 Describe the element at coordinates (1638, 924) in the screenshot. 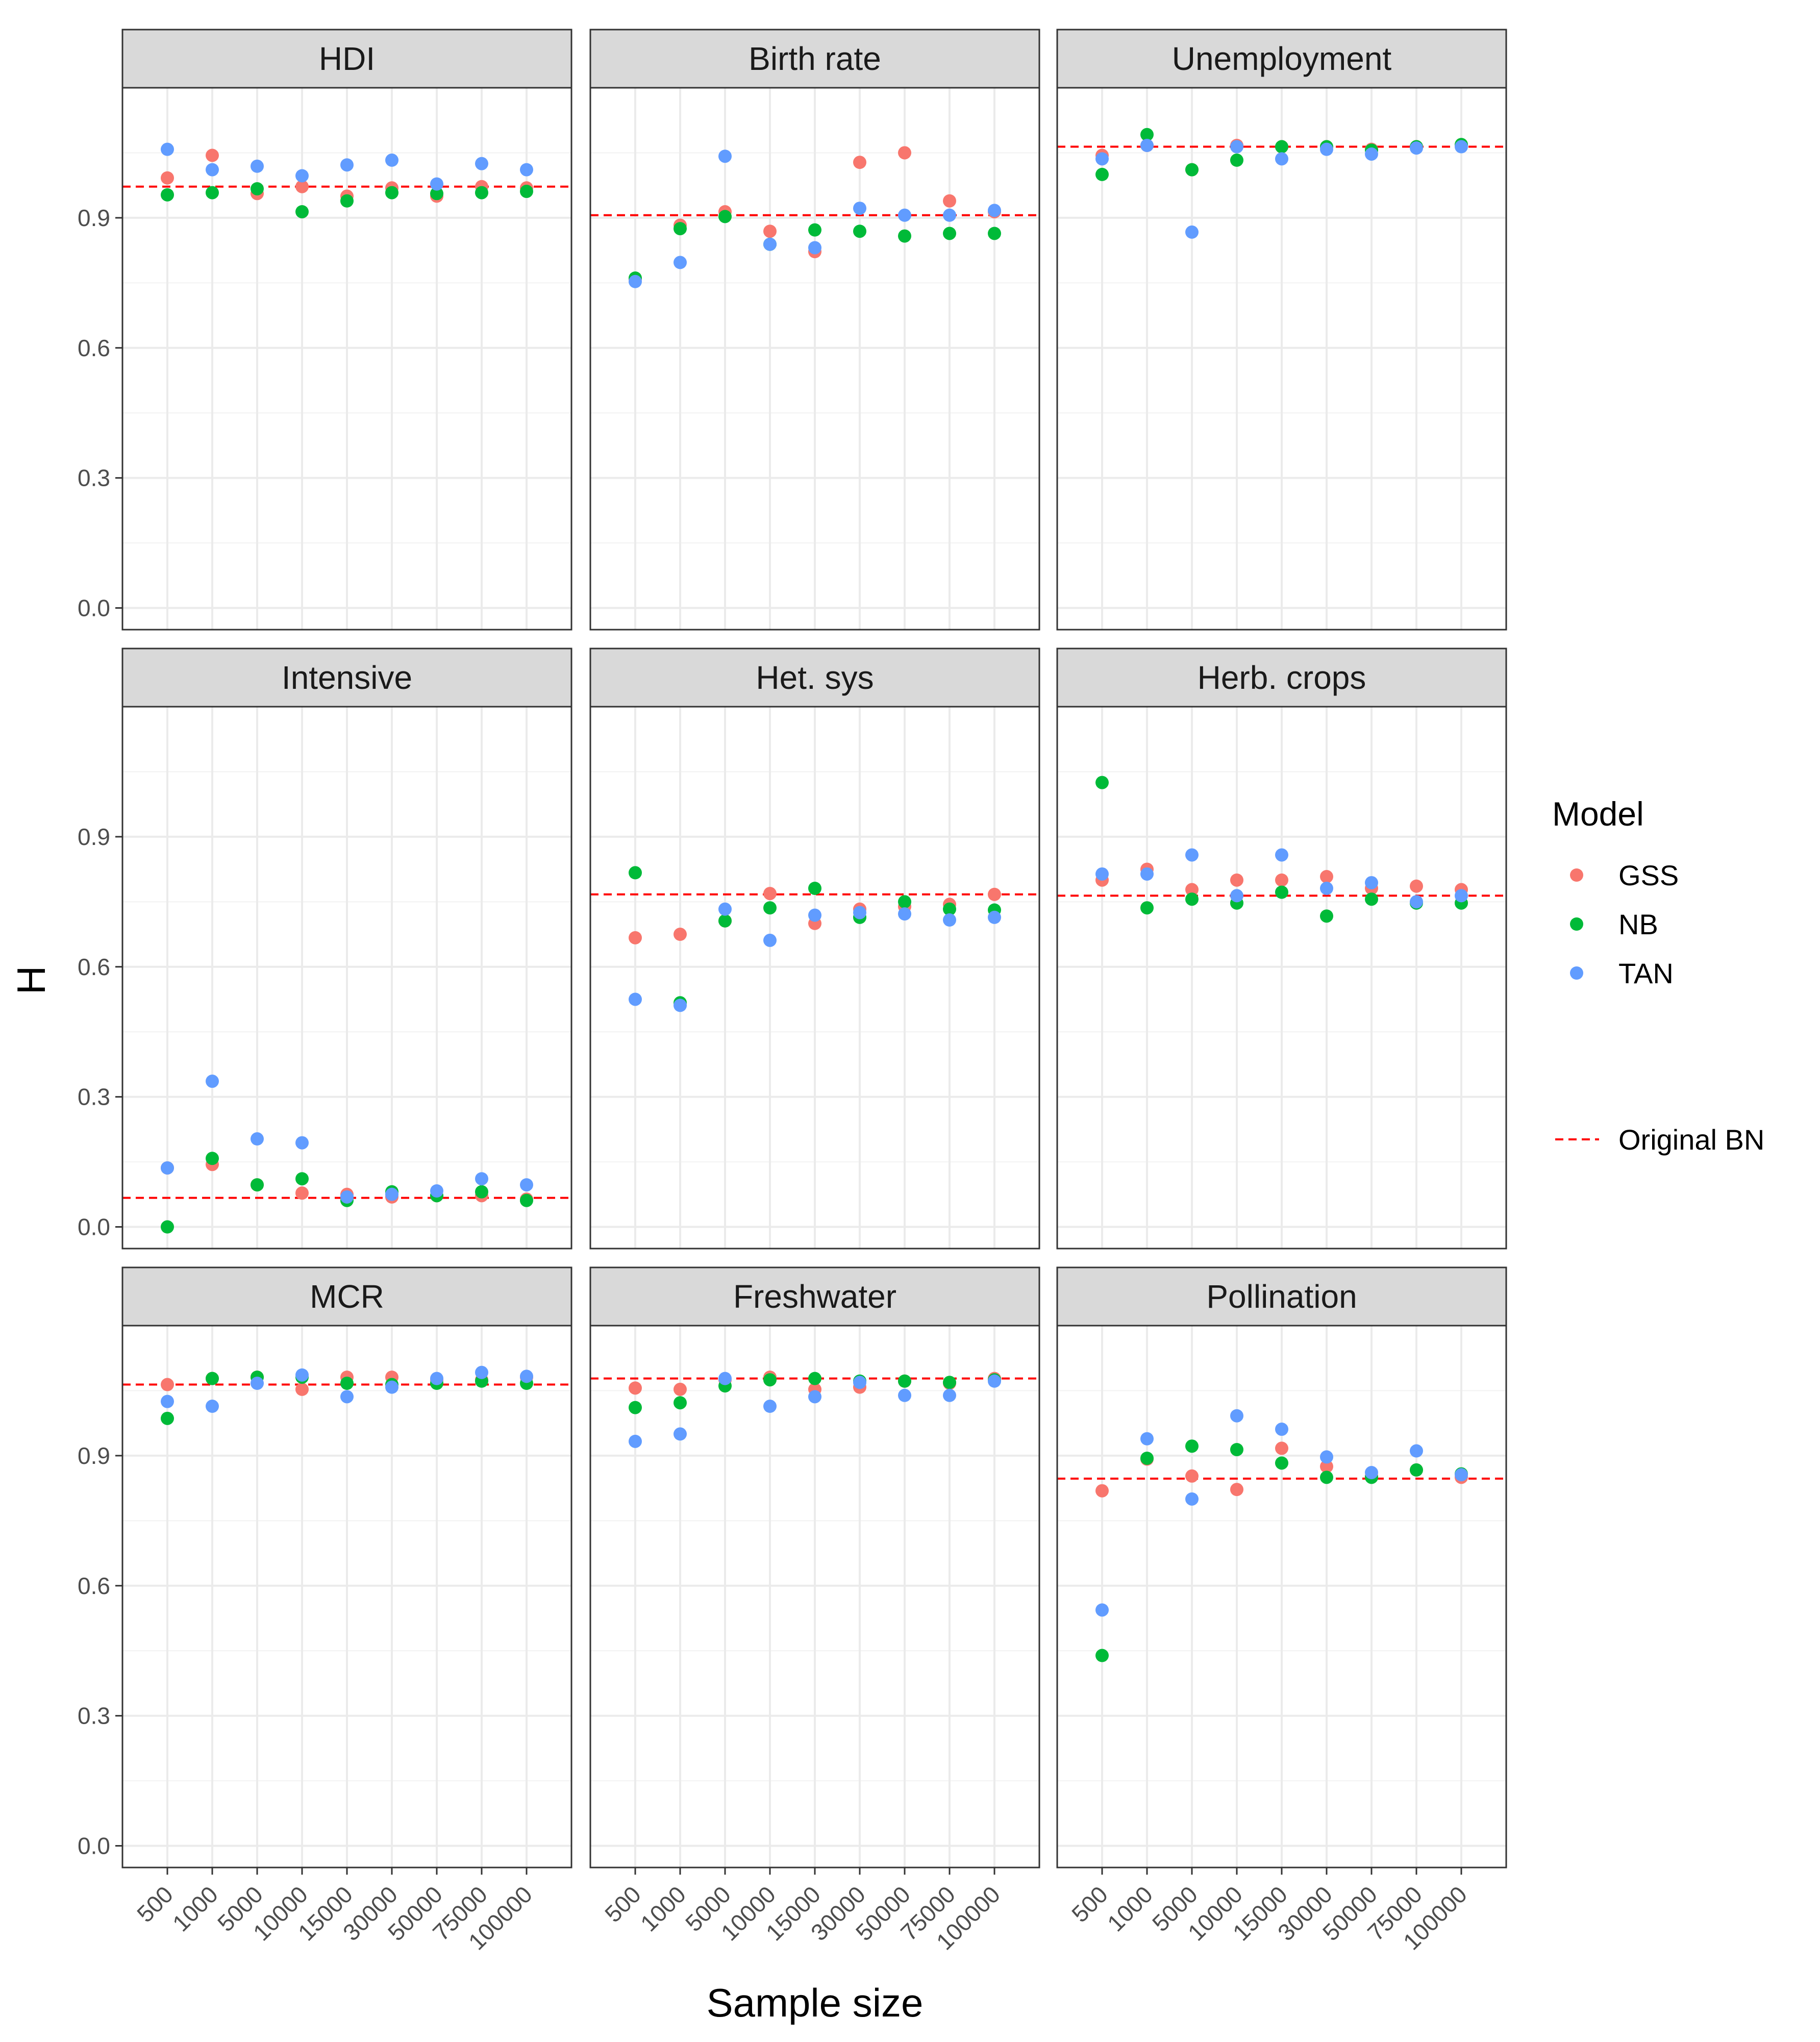

I see `legend-label: NB` at that location.